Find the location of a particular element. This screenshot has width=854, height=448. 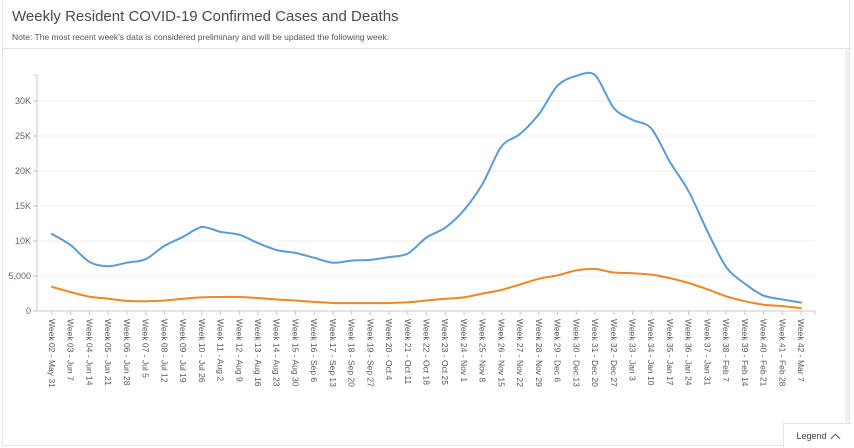

x-tick-label: Week 24 - Nov 1 is located at coordinates (464, 350).